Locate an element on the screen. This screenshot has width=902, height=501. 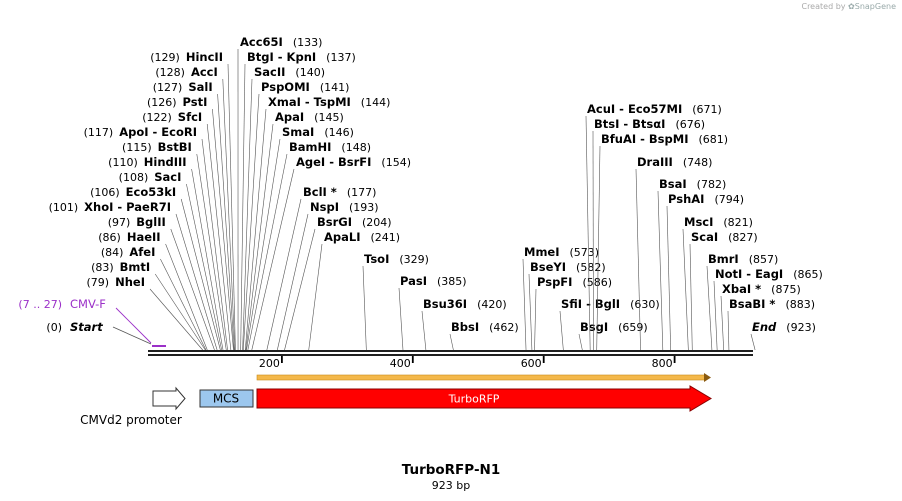
enzyme-site-bcli: BclI * (177) is located at coordinates (321, 268).